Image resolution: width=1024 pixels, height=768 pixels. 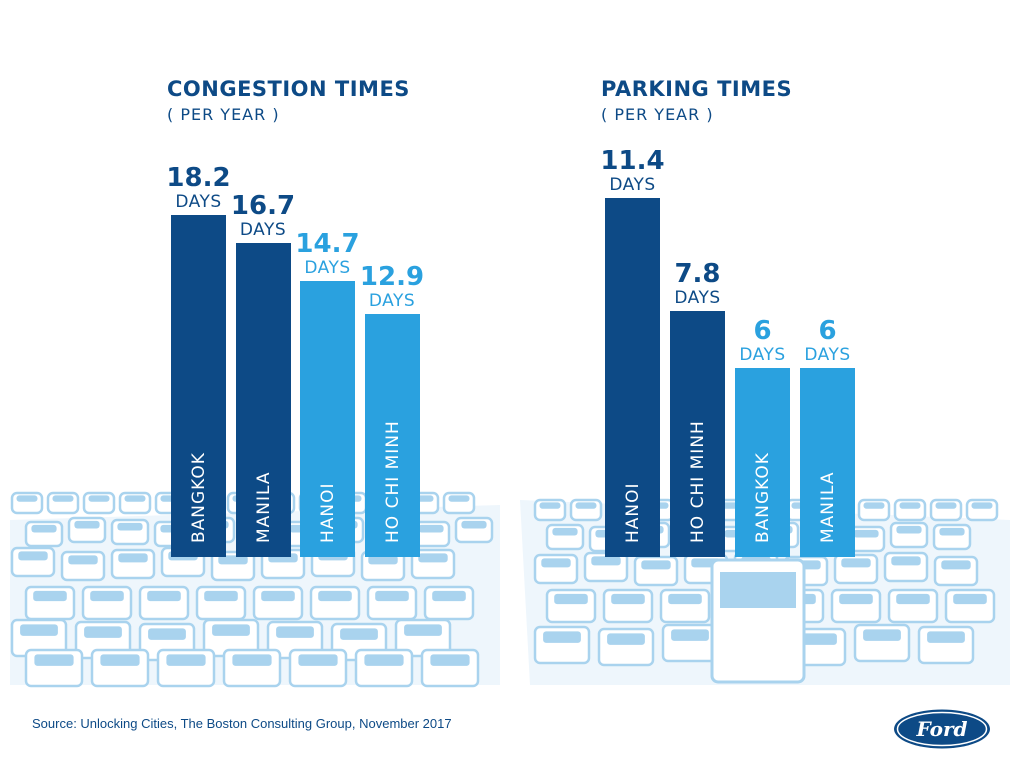 I want to click on bar-value-label: 14.7, so click(x=327, y=243).